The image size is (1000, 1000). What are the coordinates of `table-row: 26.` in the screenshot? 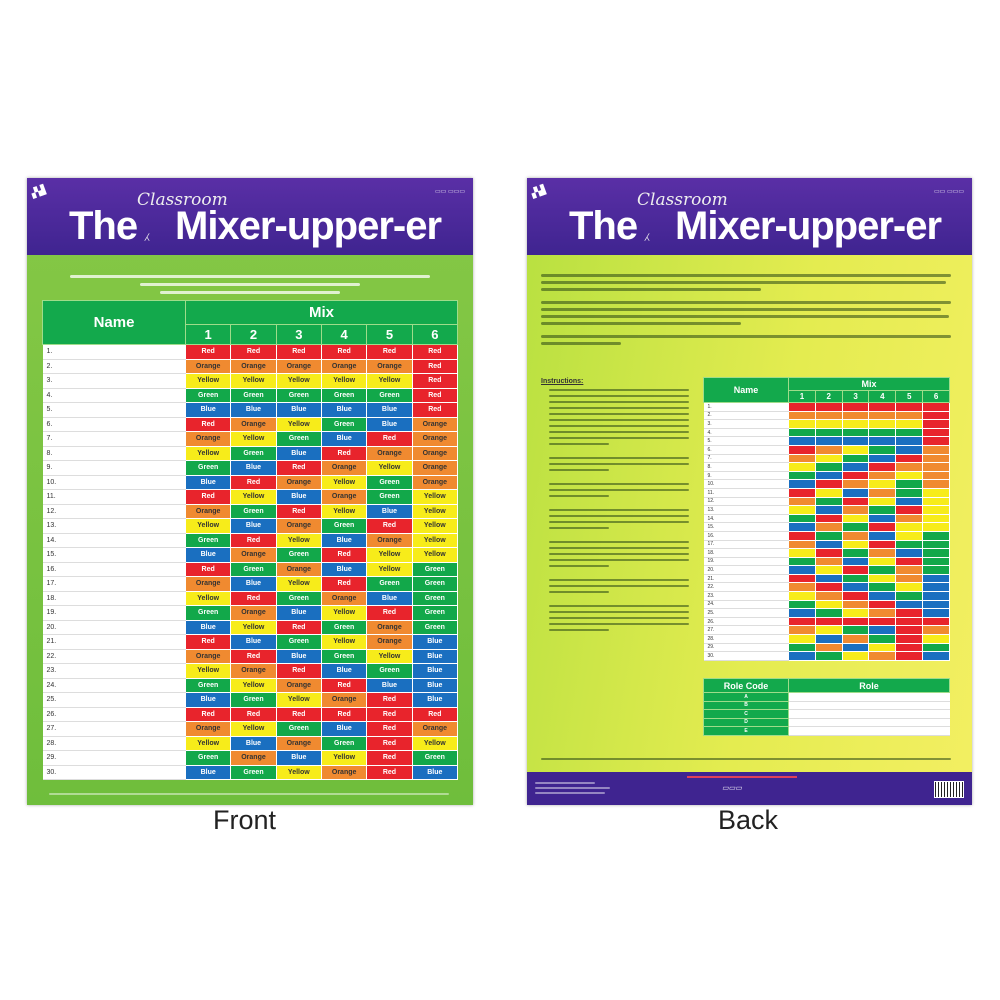 It's located at (826, 621).